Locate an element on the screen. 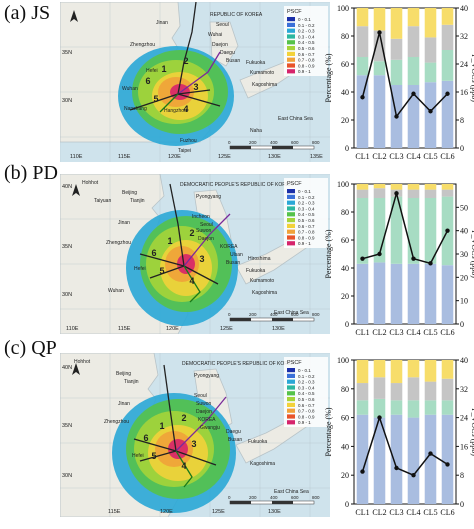 The image size is (474, 529). plot-frame is located at coordinates (405, 78).